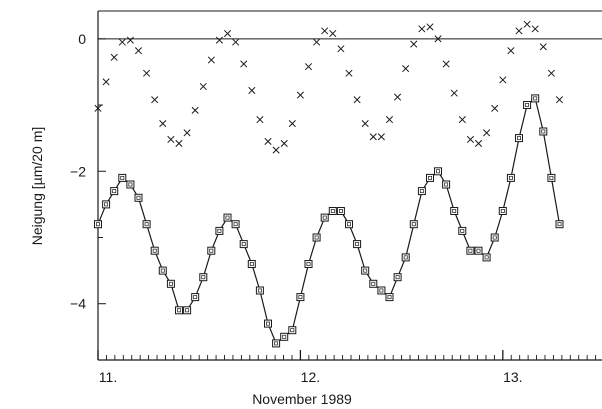 The height and width of the screenshot is (409, 602). I want to click on y-axis-ticks: 0 −2 −4, so click(88, 171).